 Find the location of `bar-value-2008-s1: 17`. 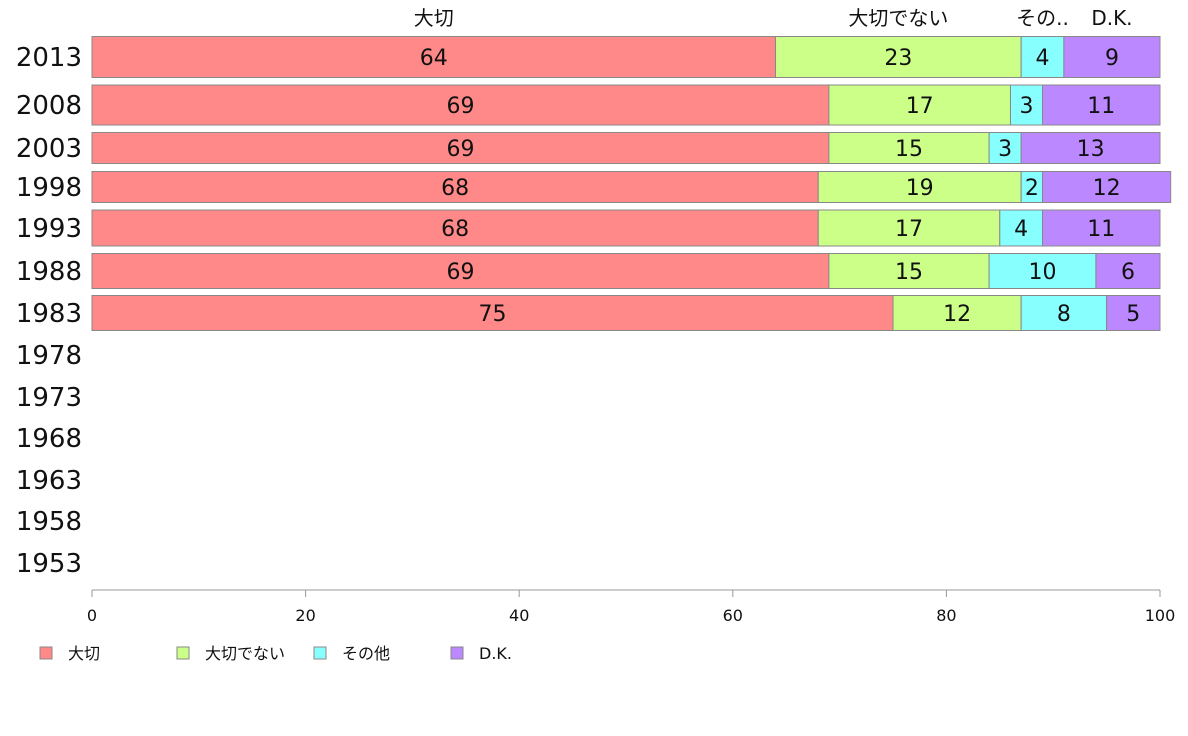

bar-value-2008-s1: 17 is located at coordinates (920, 106).